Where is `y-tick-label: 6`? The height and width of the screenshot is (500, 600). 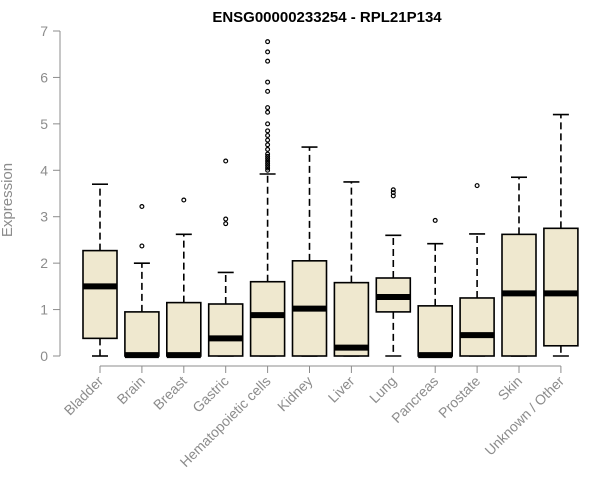
y-tick-label: 6 is located at coordinates (44, 77).